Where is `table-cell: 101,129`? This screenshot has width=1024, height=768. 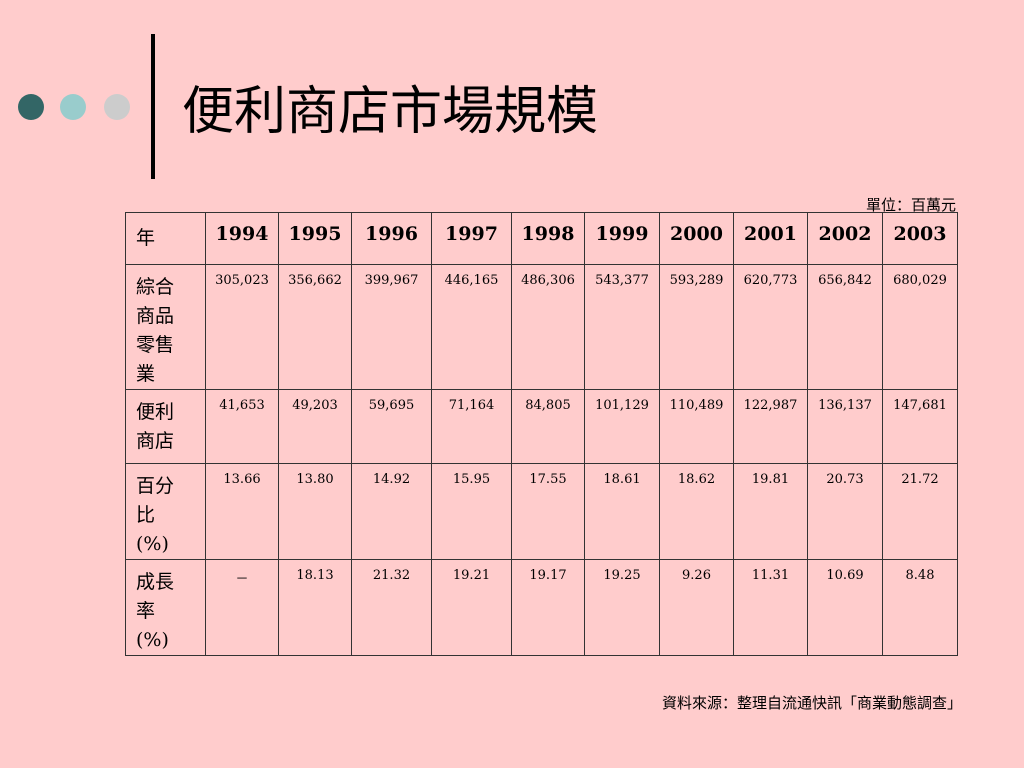
table-cell: 101,129 is located at coordinates (622, 426).